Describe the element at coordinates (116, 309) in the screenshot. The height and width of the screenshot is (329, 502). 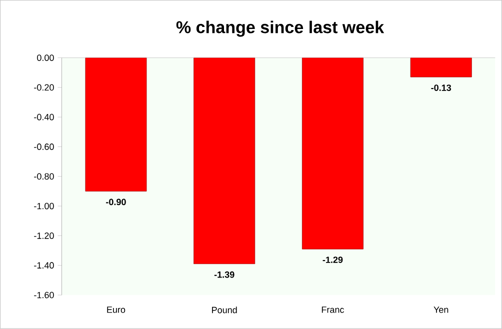
I see `x-tick-label: Euro` at that location.